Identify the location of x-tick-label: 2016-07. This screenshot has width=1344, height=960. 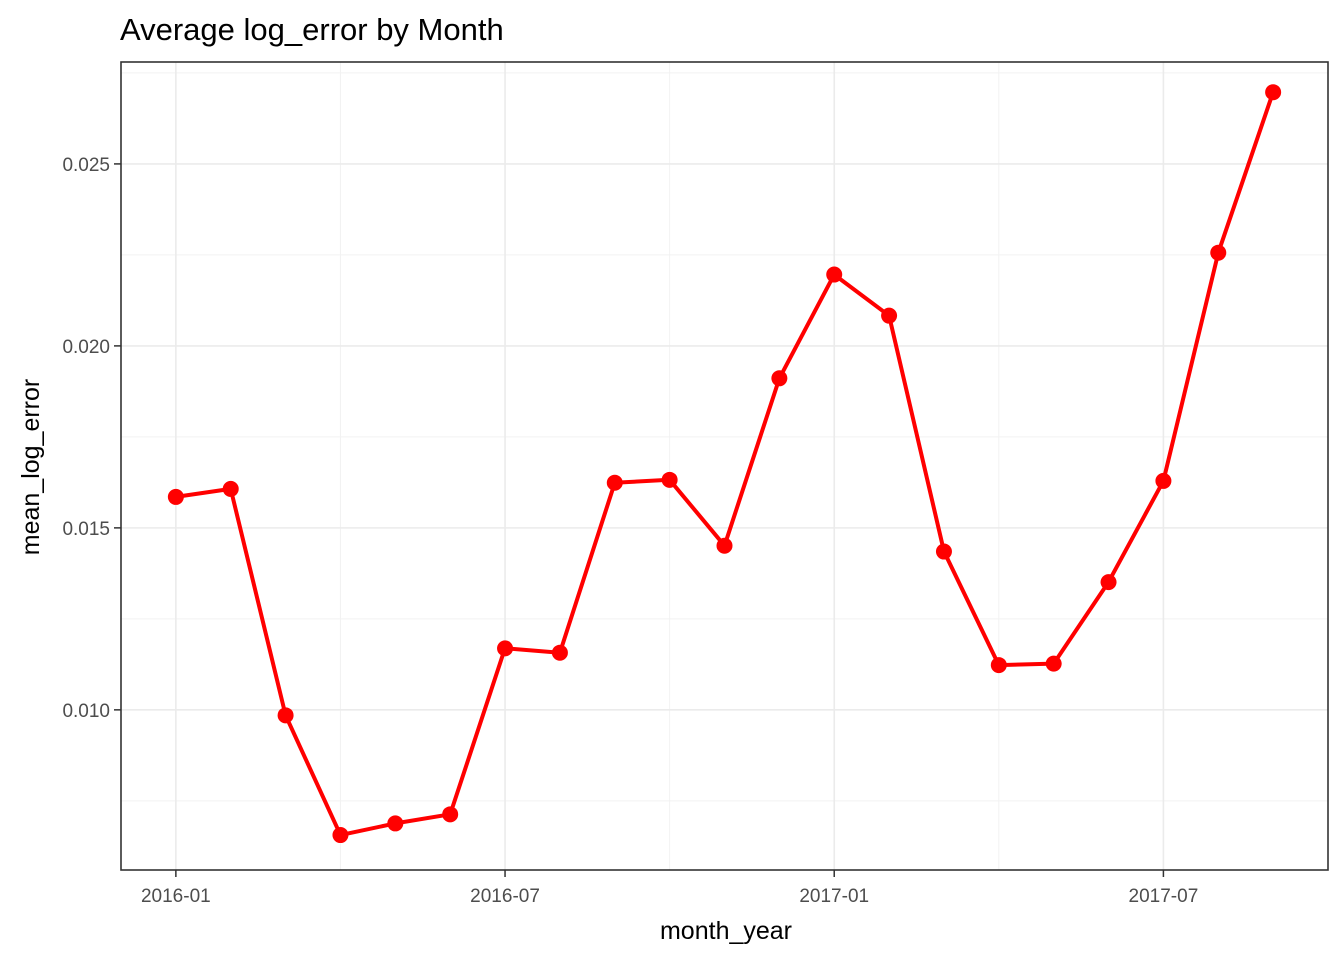
(505, 896).